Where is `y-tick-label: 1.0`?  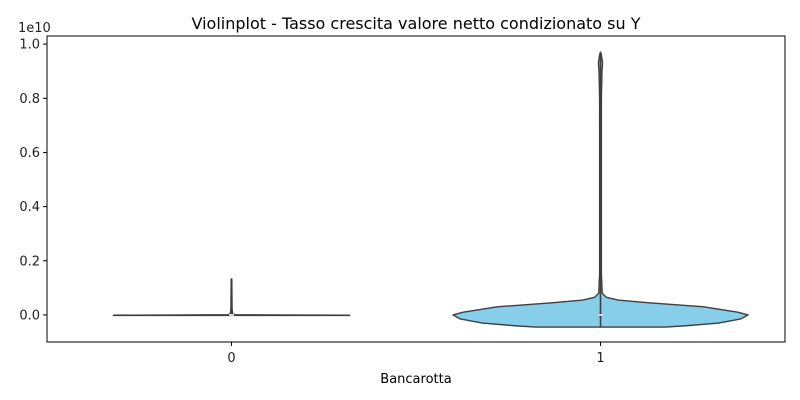 y-tick-label: 1.0 is located at coordinates (29, 45).